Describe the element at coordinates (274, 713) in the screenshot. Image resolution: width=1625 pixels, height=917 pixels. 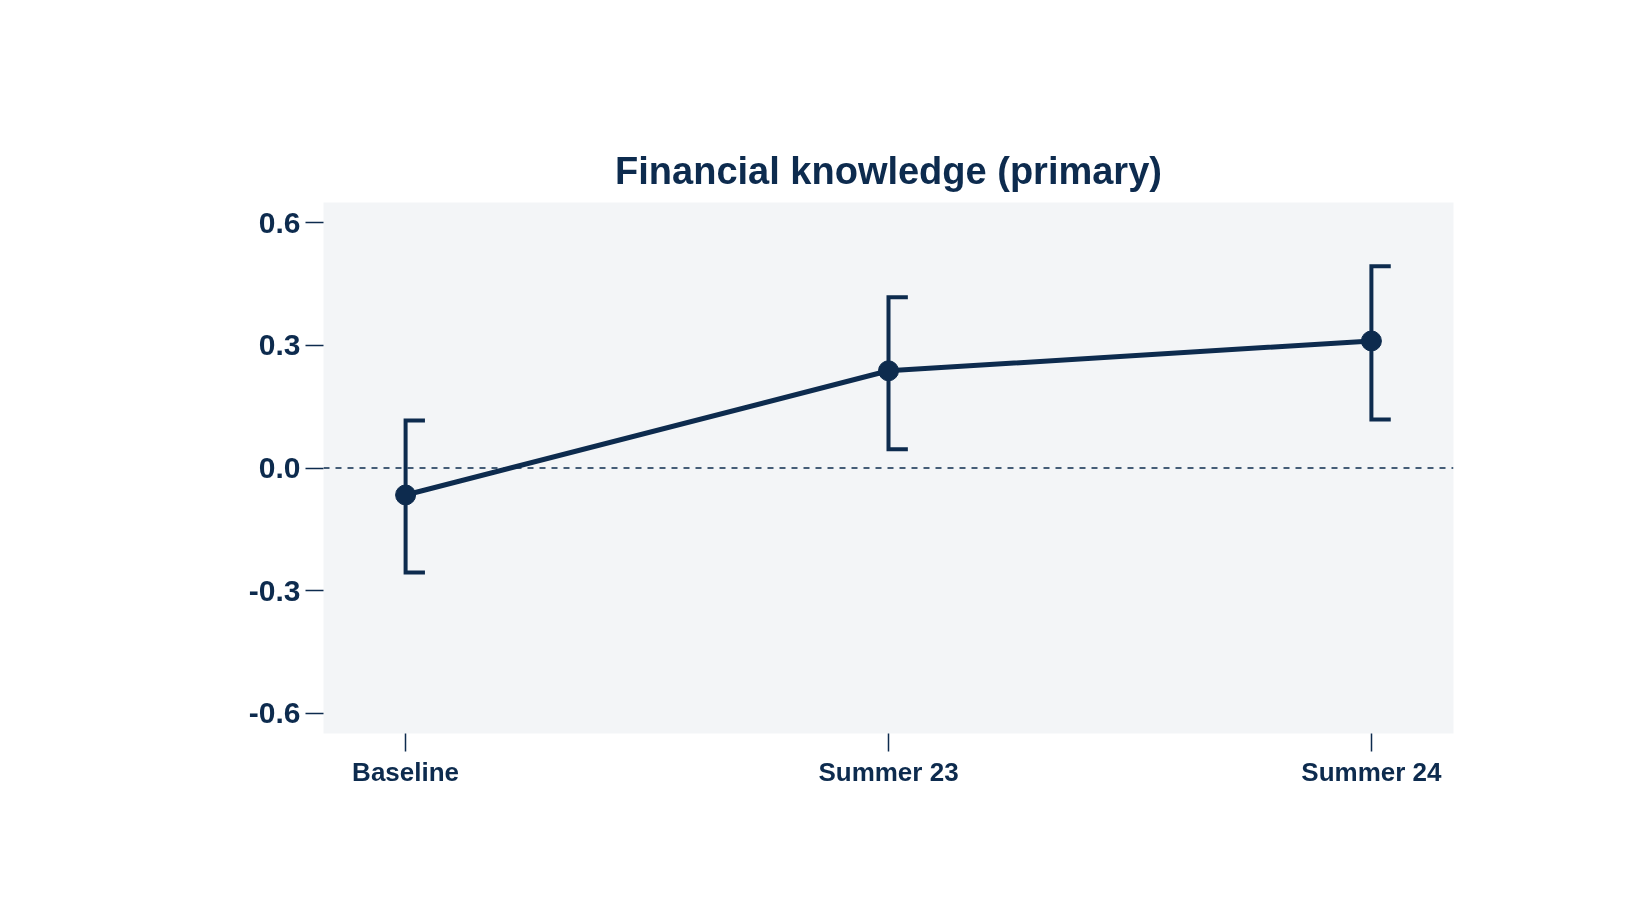
I see `y-tick-label: -0.6` at that location.